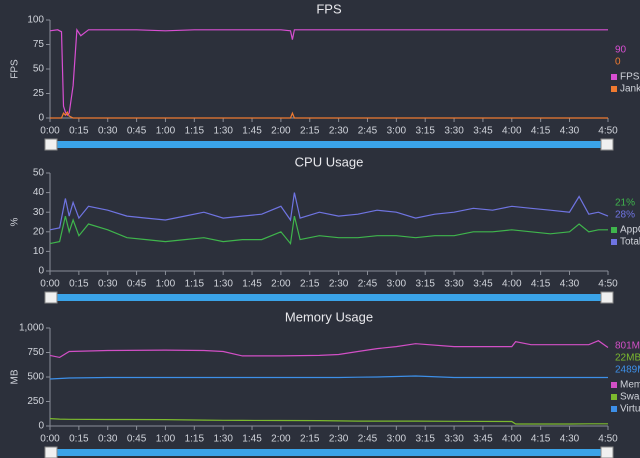  What do you see at coordinates (35, 377) in the screenshot?
I see `y-tick-label: 500` at bounding box center [35, 377].